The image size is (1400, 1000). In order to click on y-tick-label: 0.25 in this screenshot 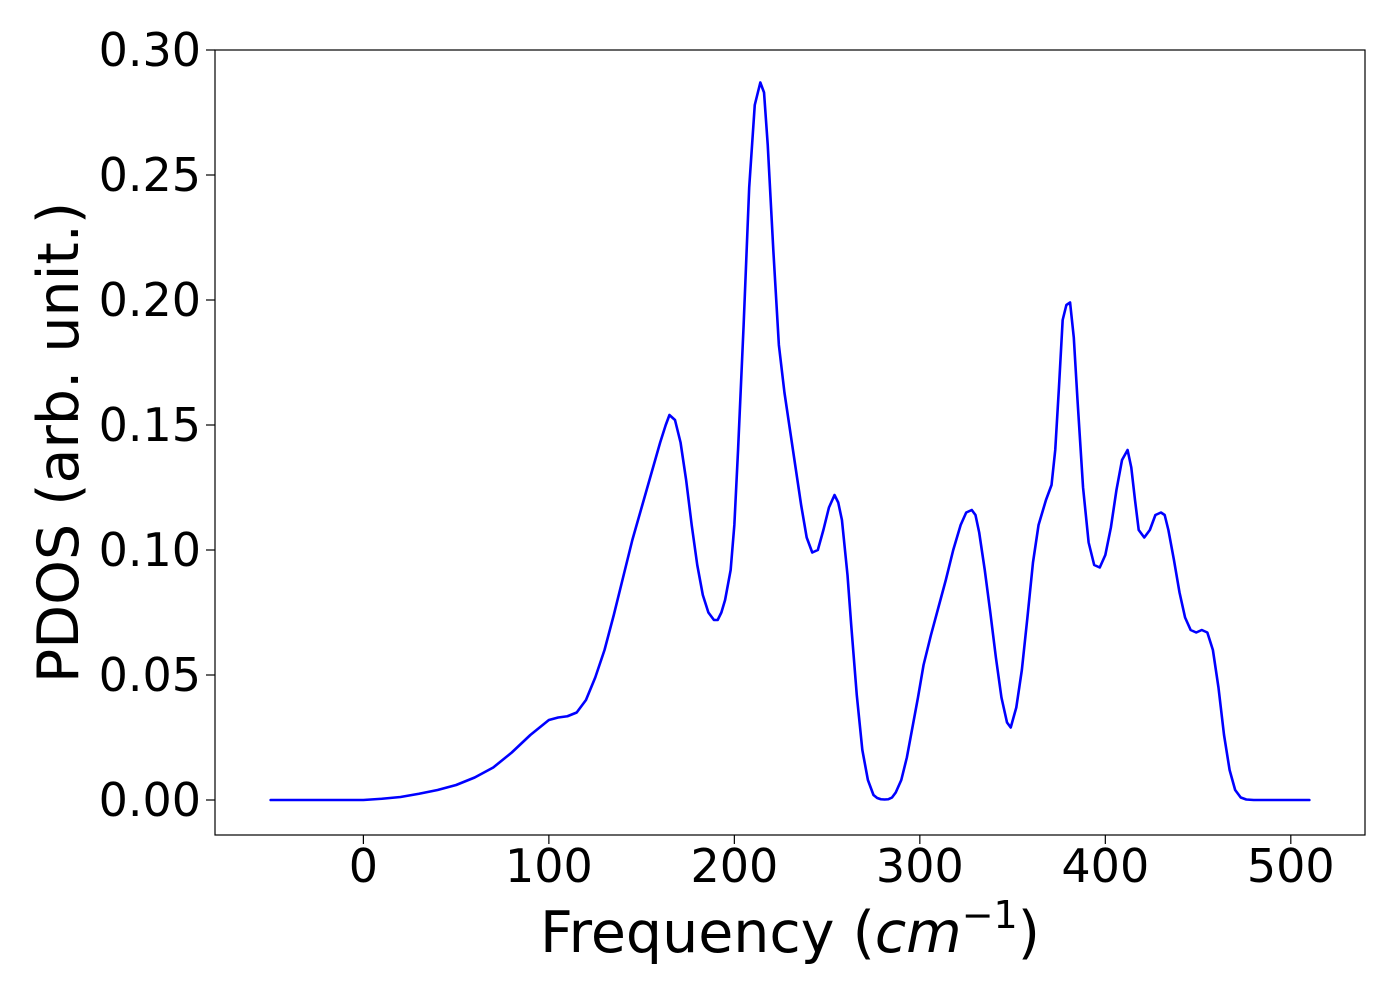, I will do `click(150, 175)`.